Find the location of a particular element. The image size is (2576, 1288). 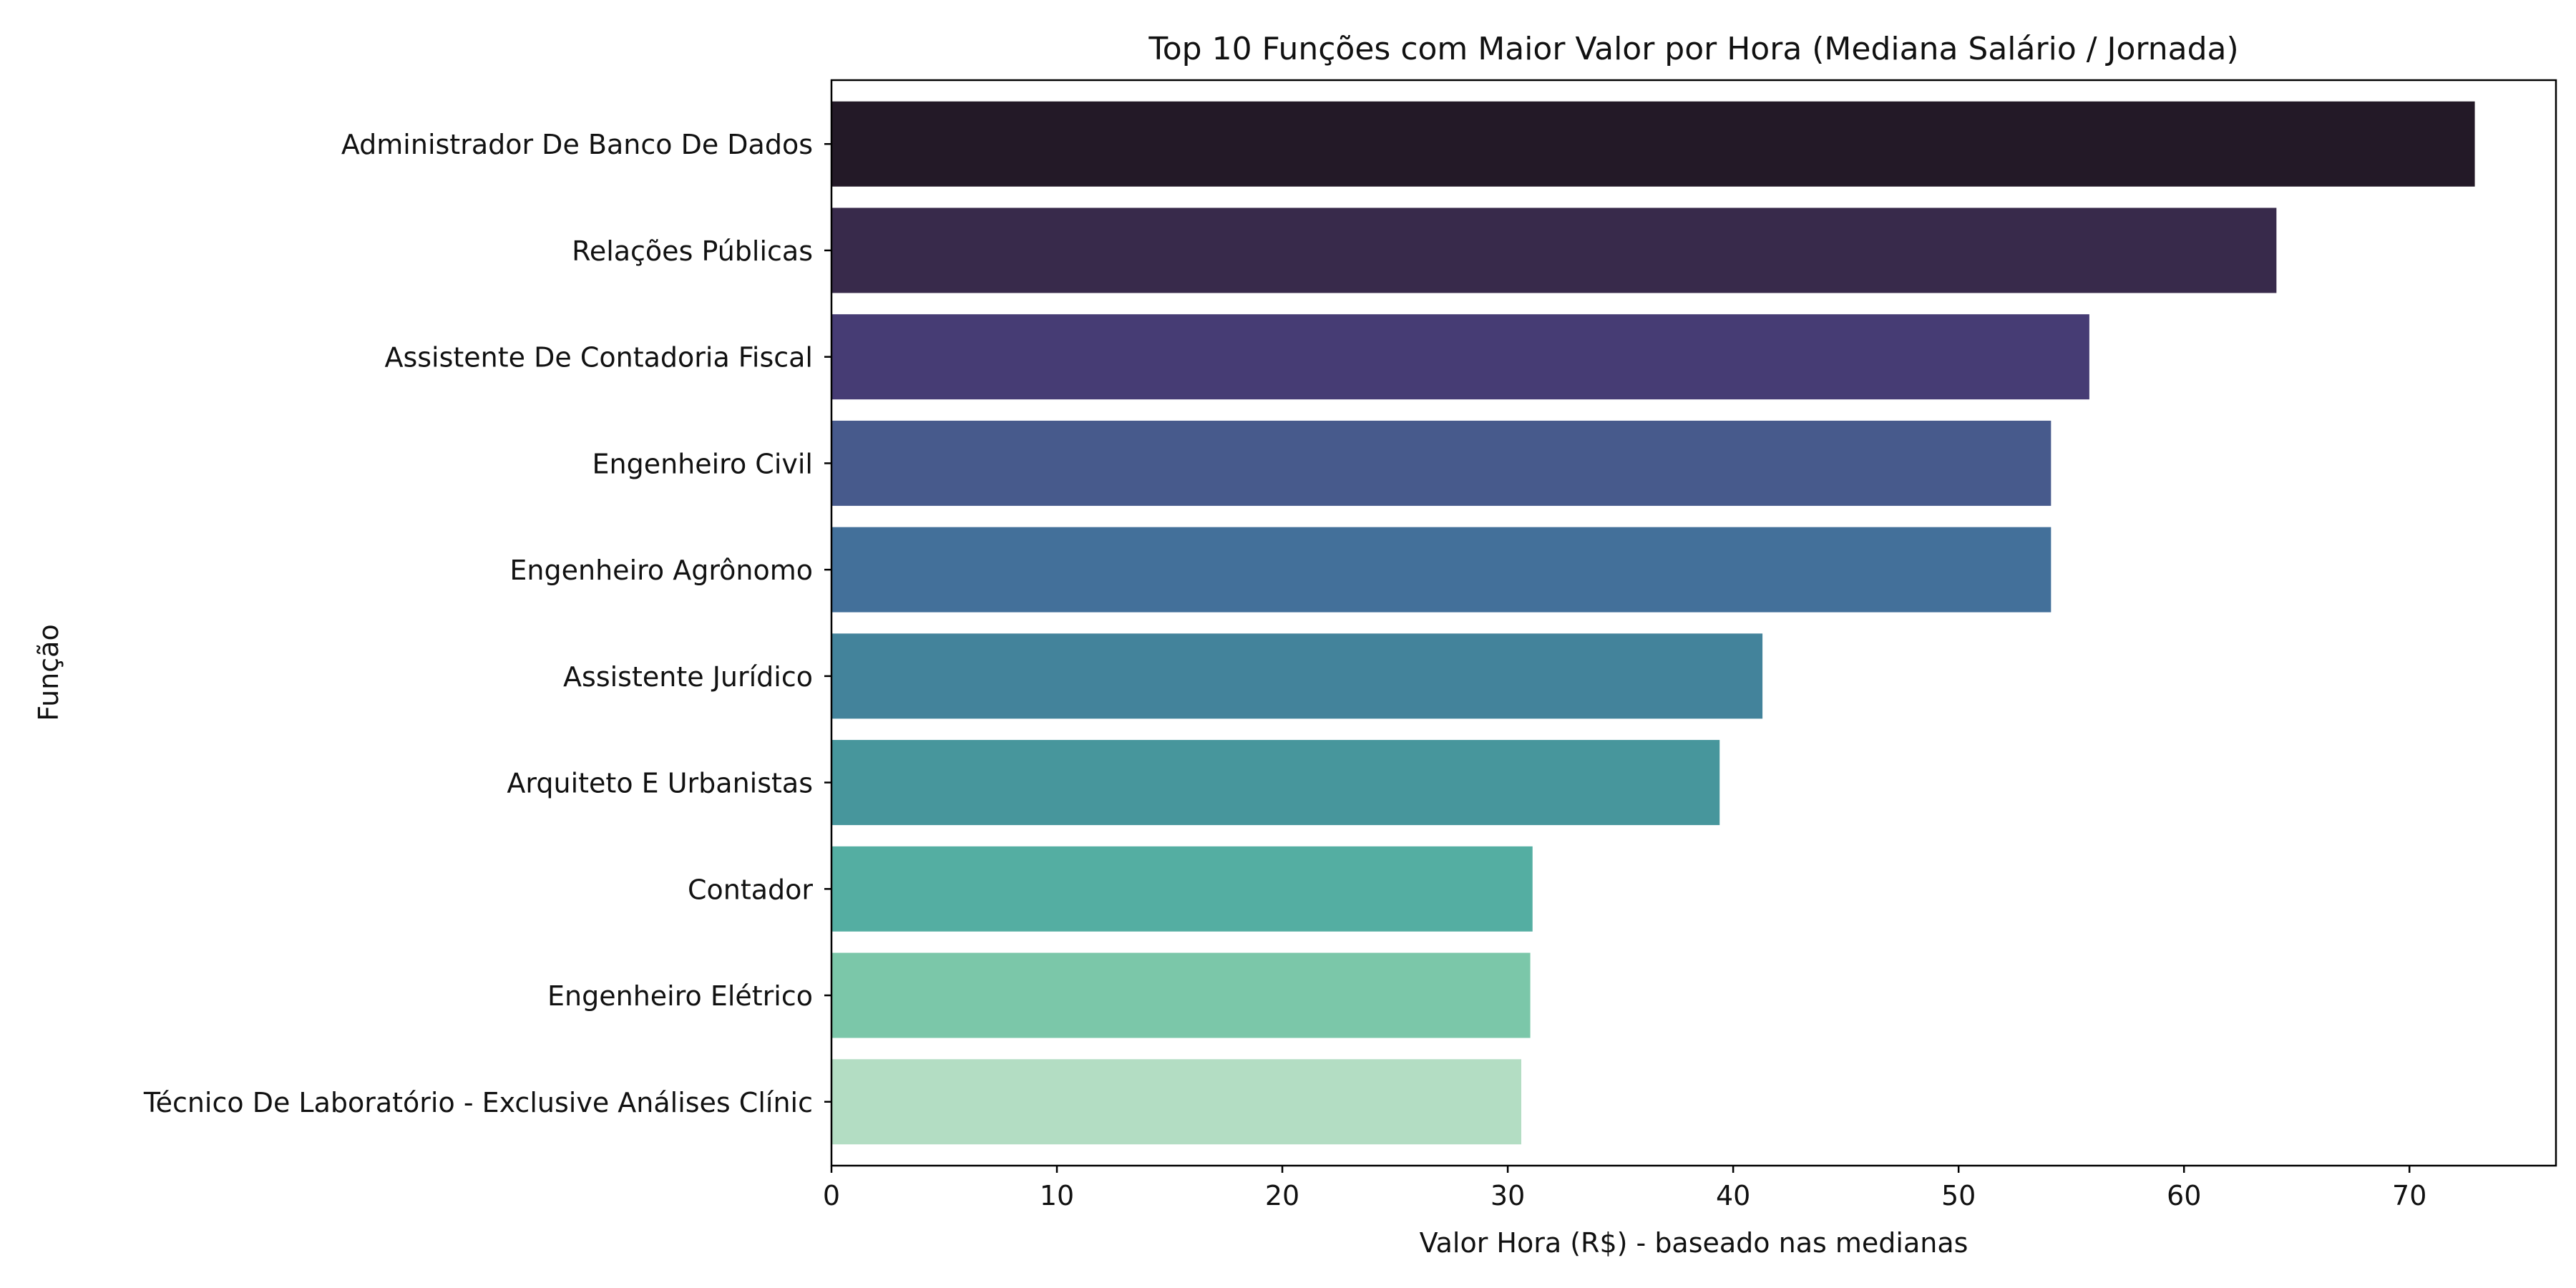

x-tick-label: 30 is located at coordinates (1508, 1195).